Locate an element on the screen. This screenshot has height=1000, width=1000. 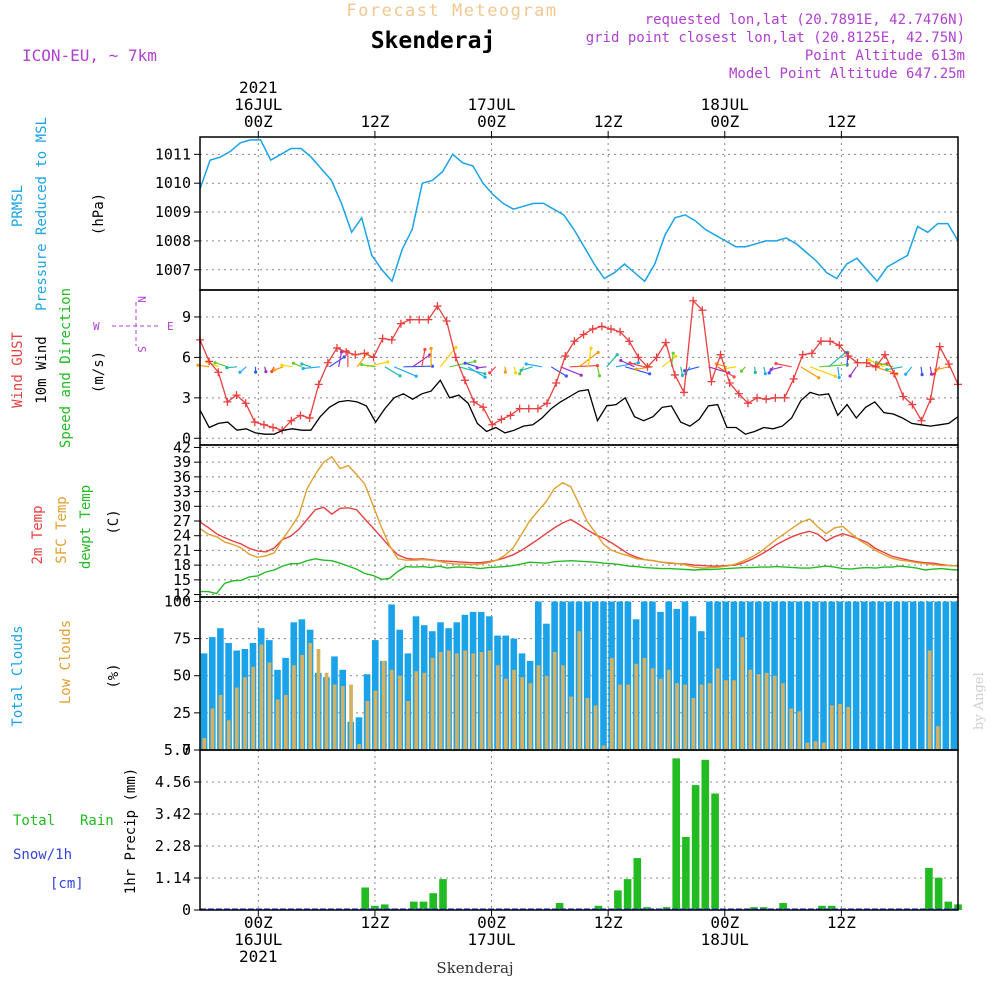
y-tick-label: 100 is located at coordinates (177, 601).